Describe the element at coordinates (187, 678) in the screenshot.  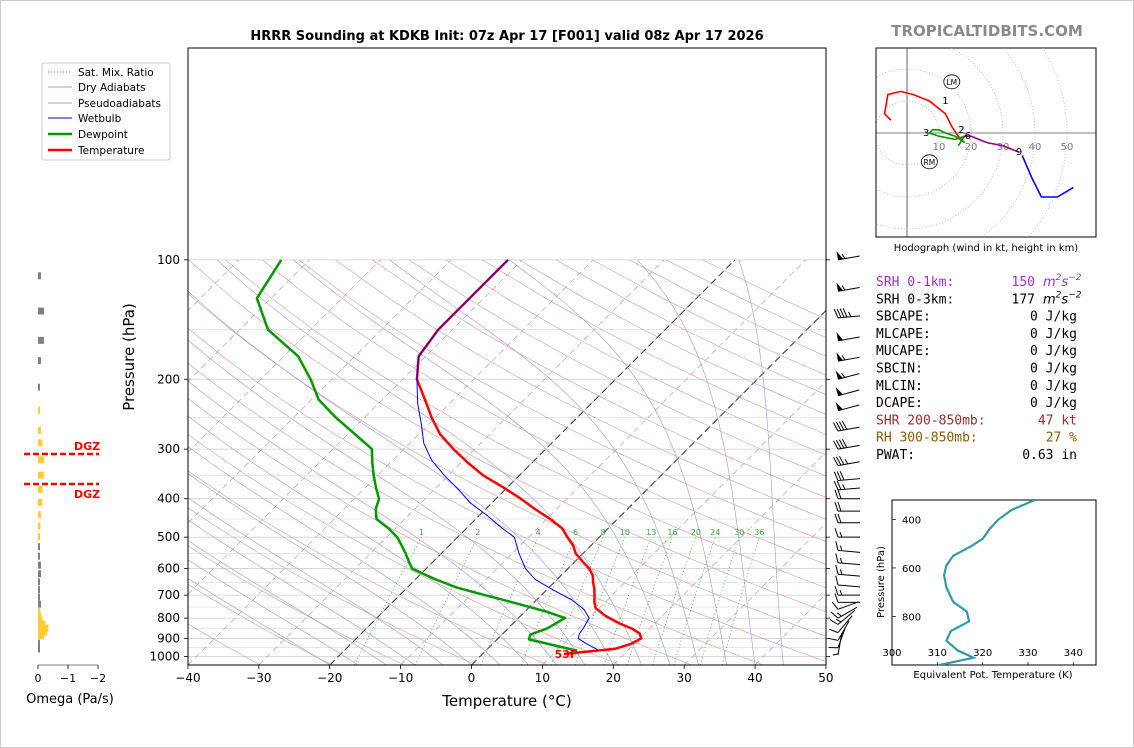
I see `x-tick-label: −40` at that location.